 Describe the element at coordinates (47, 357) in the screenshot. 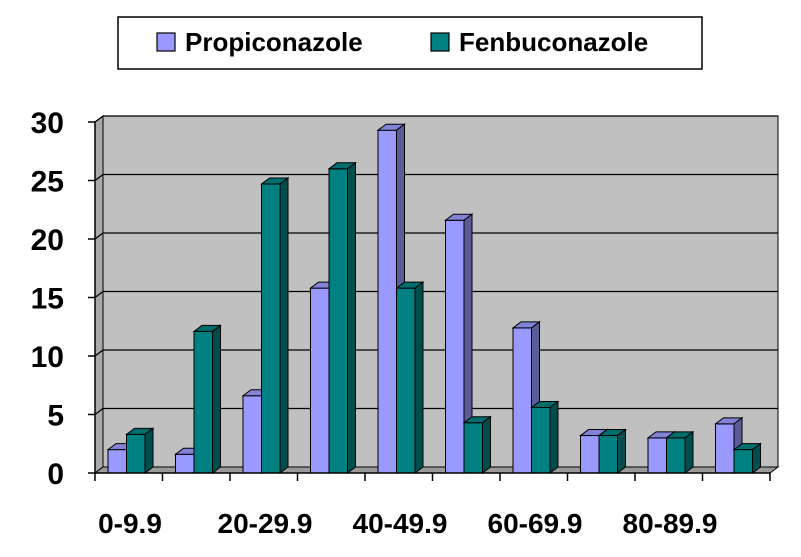

I see `y-tick-label: 10` at that location.